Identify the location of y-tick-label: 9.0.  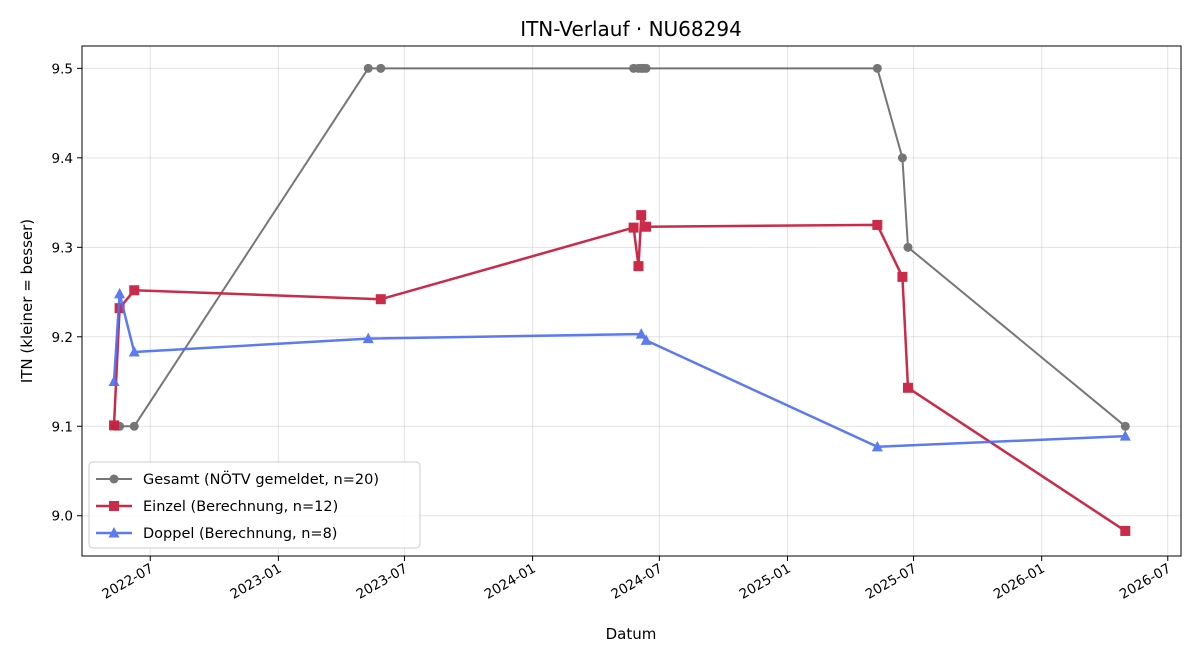
(62, 517).